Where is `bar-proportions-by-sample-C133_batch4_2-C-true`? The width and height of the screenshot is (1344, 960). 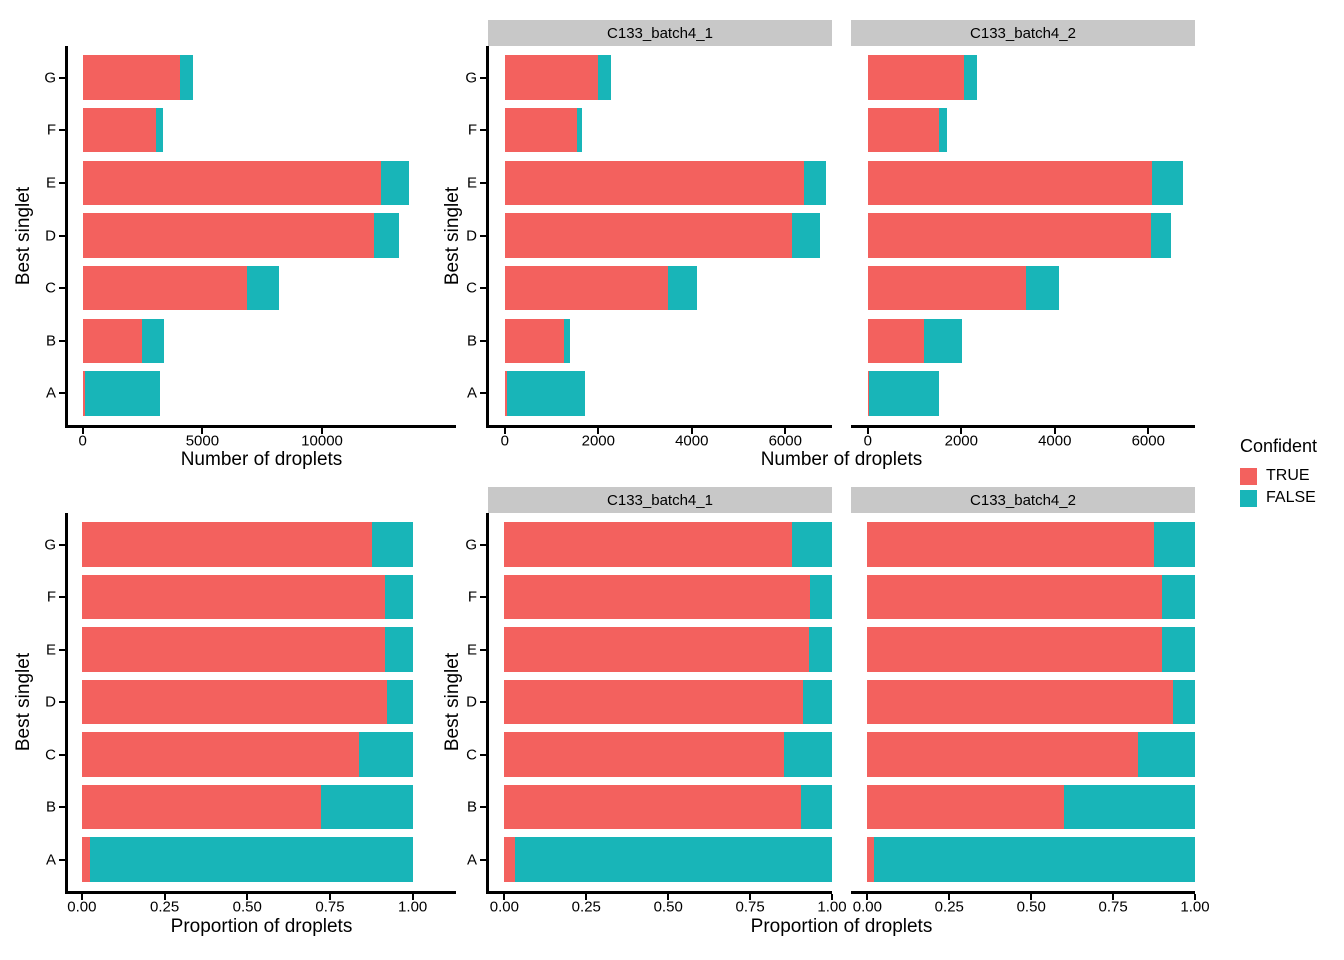 bar-proportions-by-sample-C133_batch4_2-C-true is located at coordinates (1002, 754).